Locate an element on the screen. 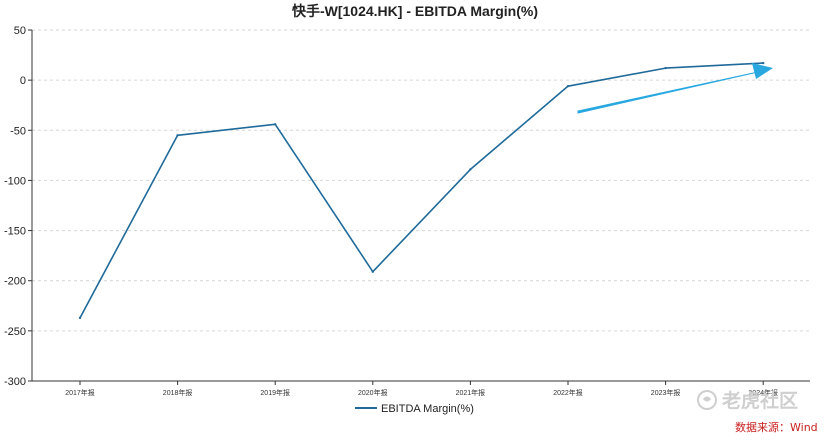 This screenshot has width=830, height=446. y-tick-label: -150 is located at coordinates (15, 232).